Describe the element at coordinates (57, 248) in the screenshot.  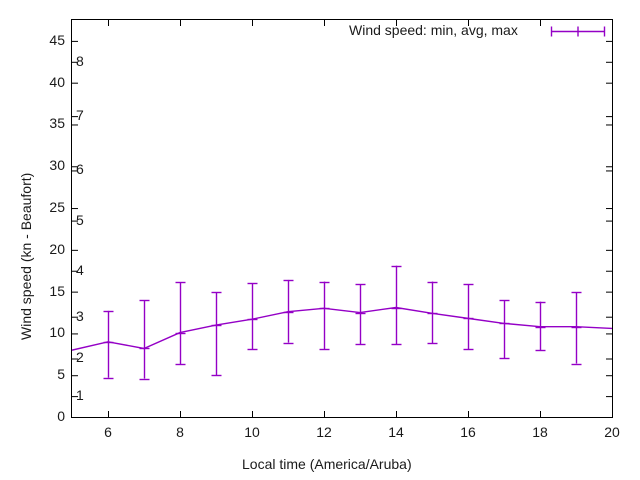
I see `y-tick-label: 20` at that location.